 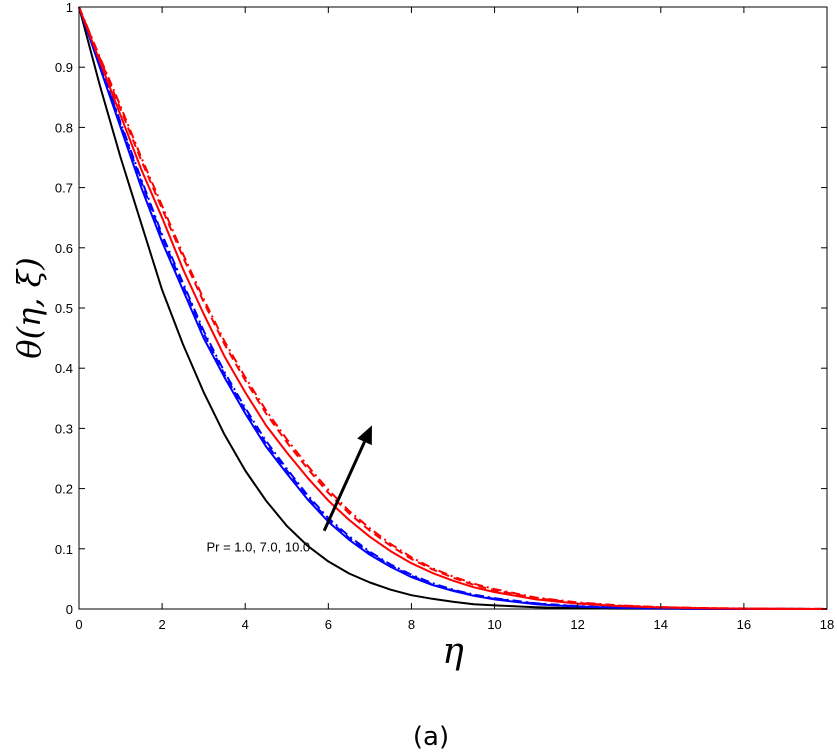 I want to click on x-tick-label: 14, so click(x=661, y=624).